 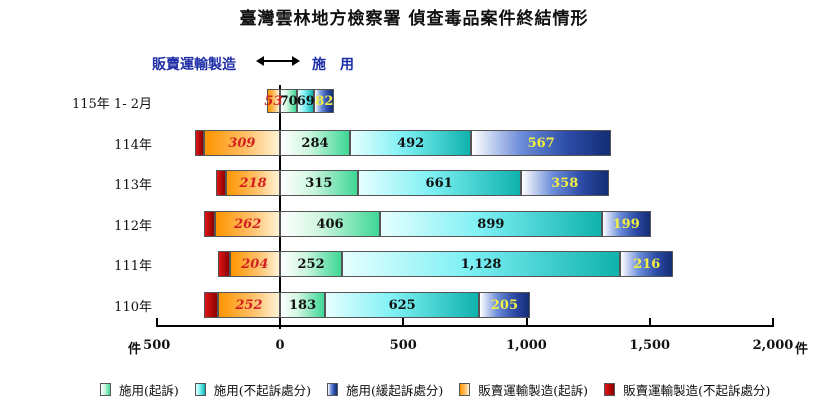 I want to click on x-axis-tick-label: 0, so click(x=280, y=345).